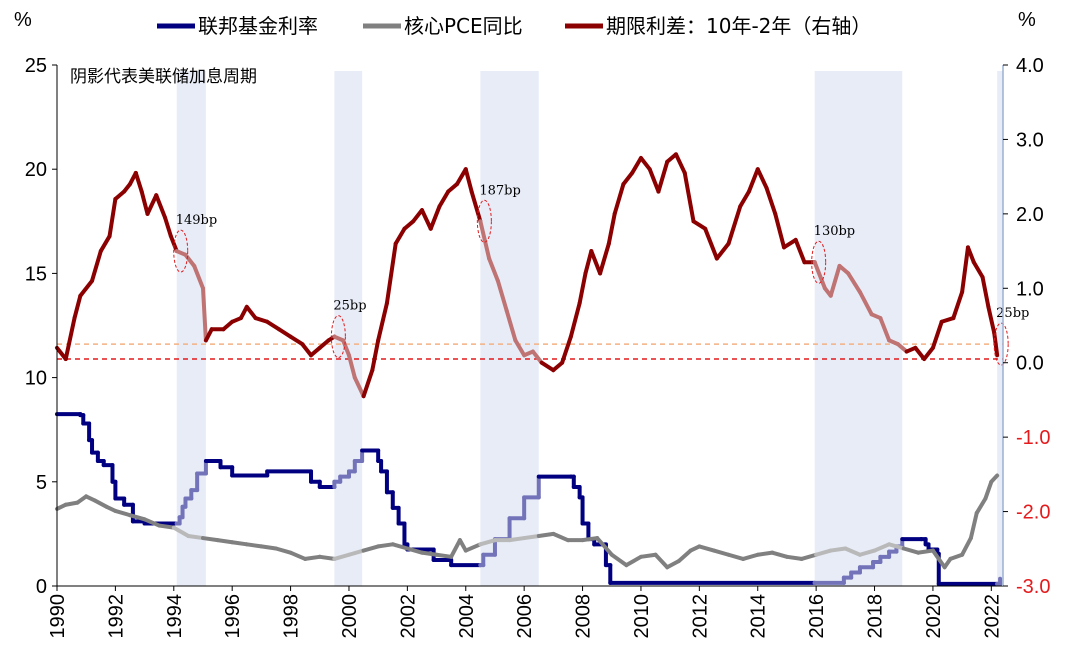  I want to click on annotation-label: 187bp, so click(499, 190).